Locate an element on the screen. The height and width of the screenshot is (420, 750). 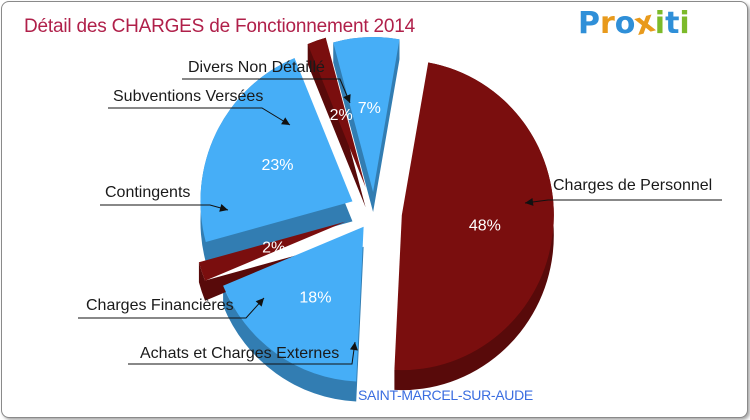
pie-slice-side is located at coordinates (336, 122).